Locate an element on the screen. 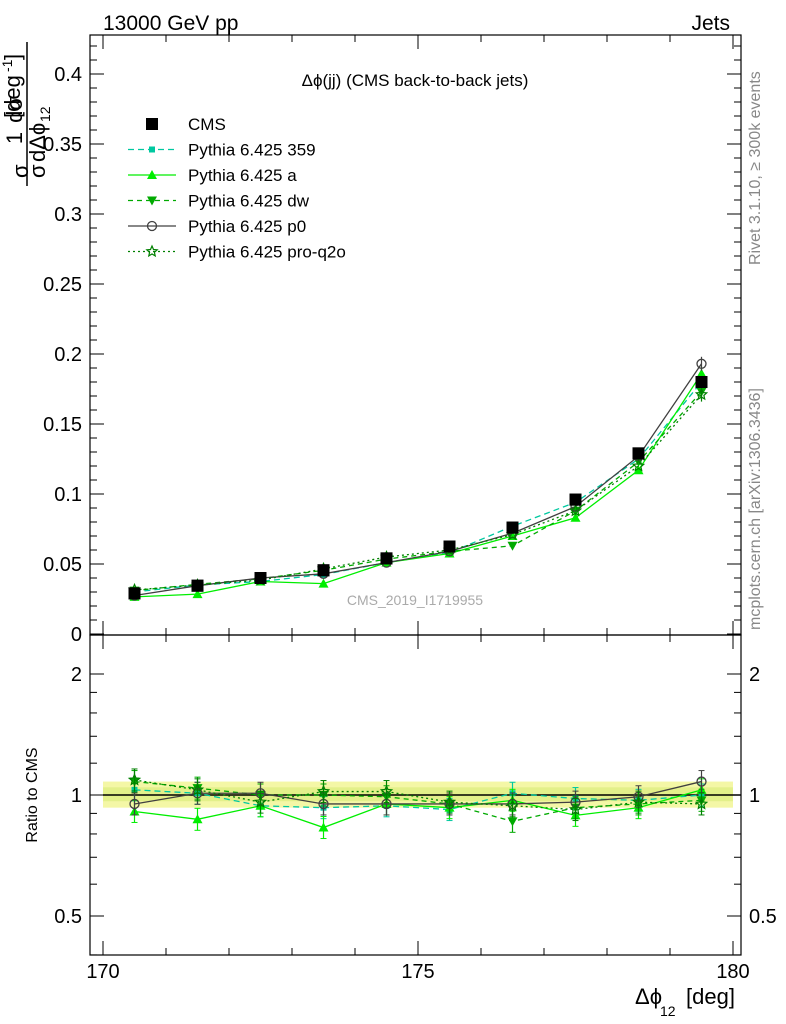  legend-label: Pythia 6.425 p0 is located at coordinates (247, 226).